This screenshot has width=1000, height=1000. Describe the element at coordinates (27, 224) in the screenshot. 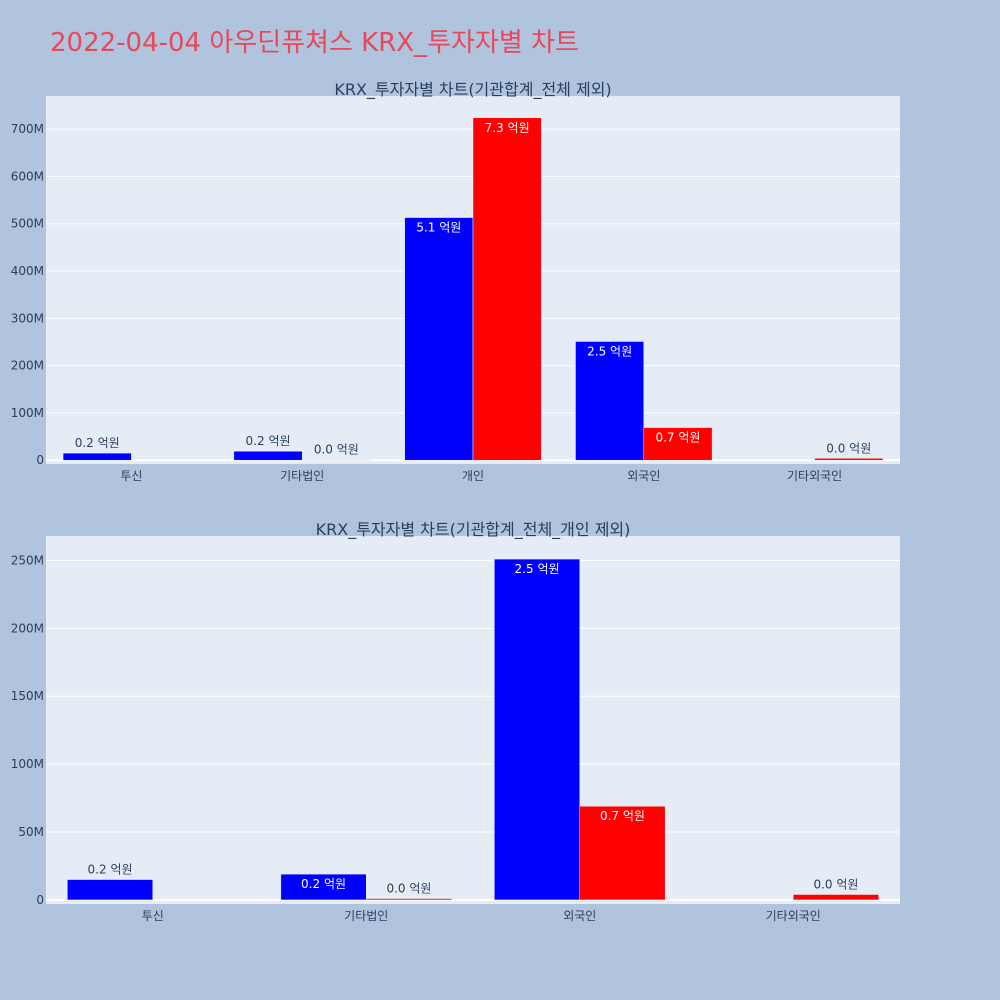

I see `y-tick-label: 500M` at that location.